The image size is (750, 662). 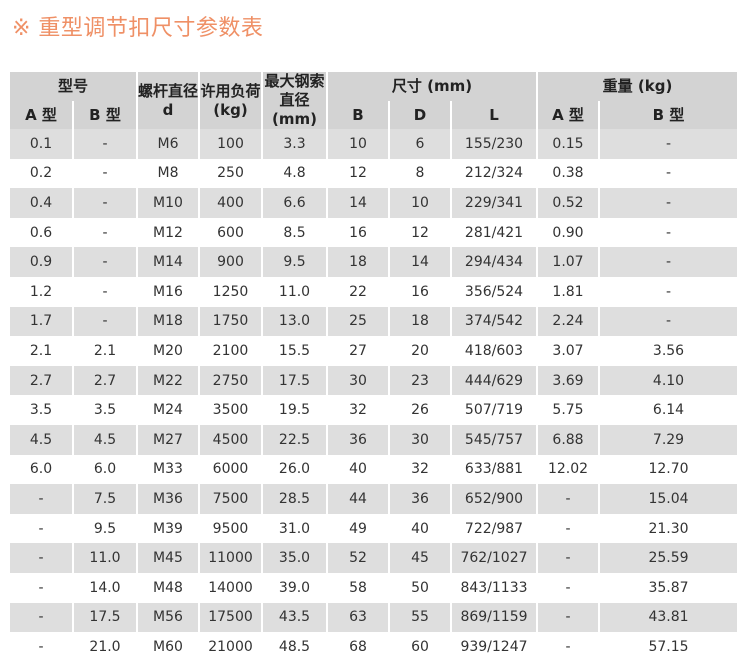 I want to click on table-cell: 0.2, so click(x=41, y=173).